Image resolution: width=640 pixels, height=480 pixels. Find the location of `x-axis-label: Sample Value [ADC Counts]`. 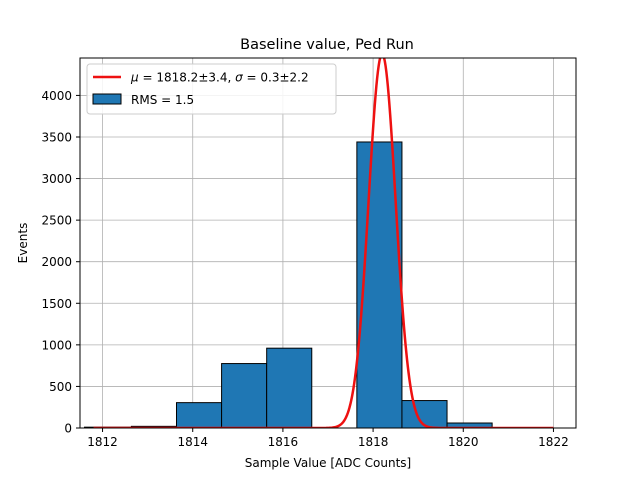

x-axis-label: Sample Value [ADC Counts] is located at coordinates (328, 463).